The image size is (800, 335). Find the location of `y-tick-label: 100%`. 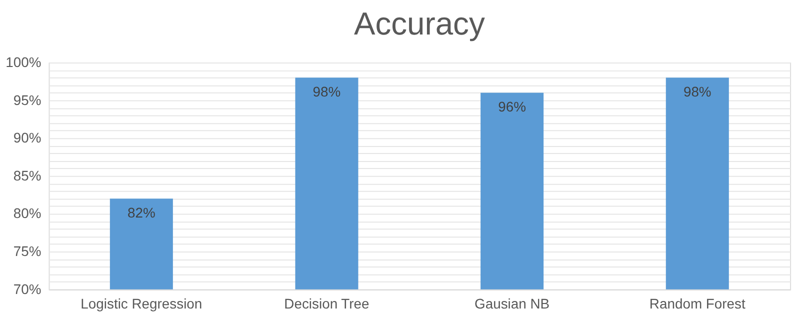

y-tick-label: 100% is located at coordinates (24, 62).